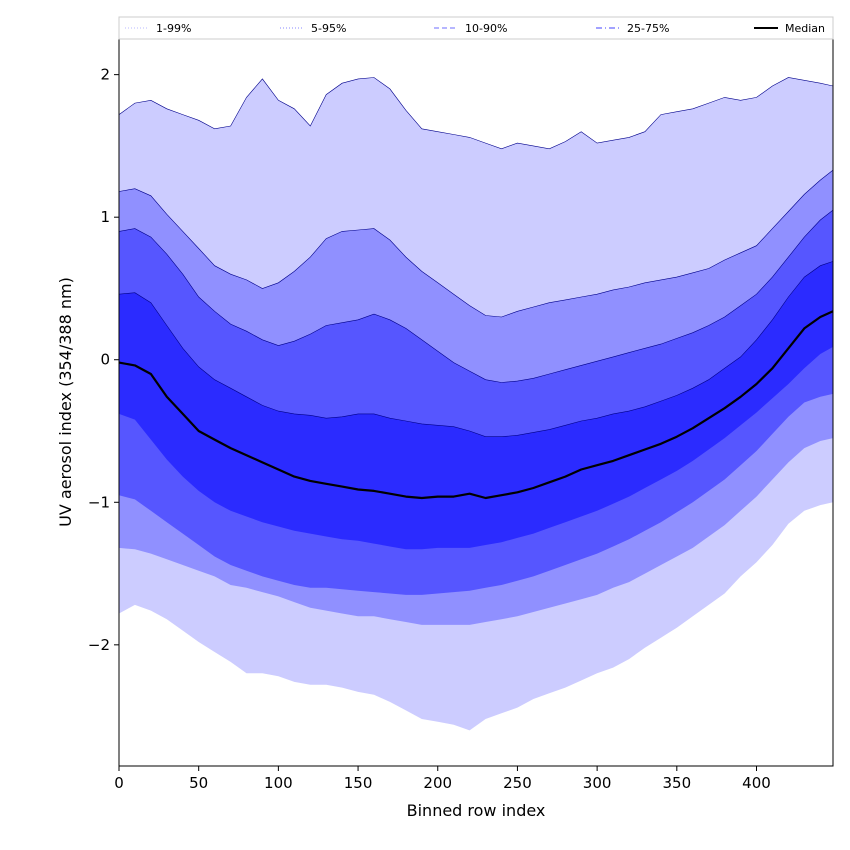 Image resolution: width=850 pixels, height=850 pixels. I want to click on band-1-99-upper-edge, so click(476, 113).